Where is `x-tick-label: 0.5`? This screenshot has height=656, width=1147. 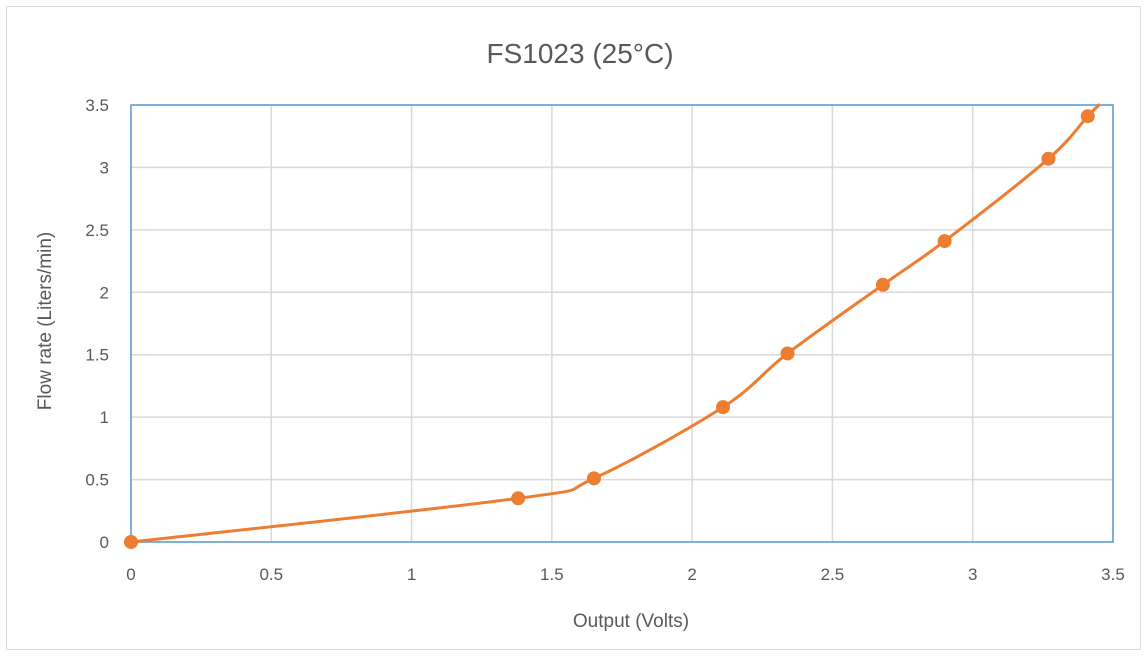 x-tick-label: 0.5 is located at coordinates (271, 574).